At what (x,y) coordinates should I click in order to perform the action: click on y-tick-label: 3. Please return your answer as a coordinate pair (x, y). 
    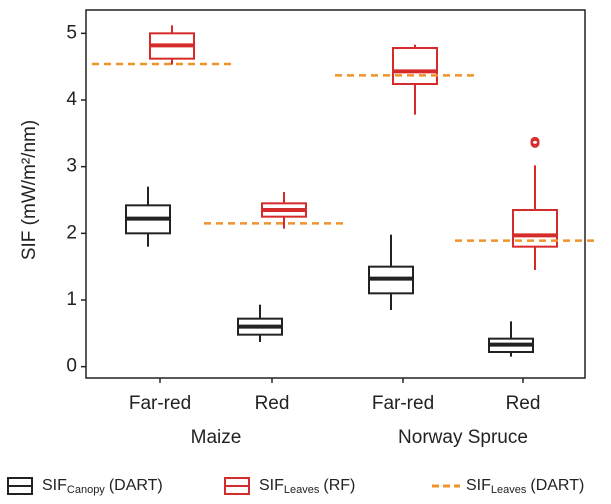
    Looking at the image, I should click on (71, 166).